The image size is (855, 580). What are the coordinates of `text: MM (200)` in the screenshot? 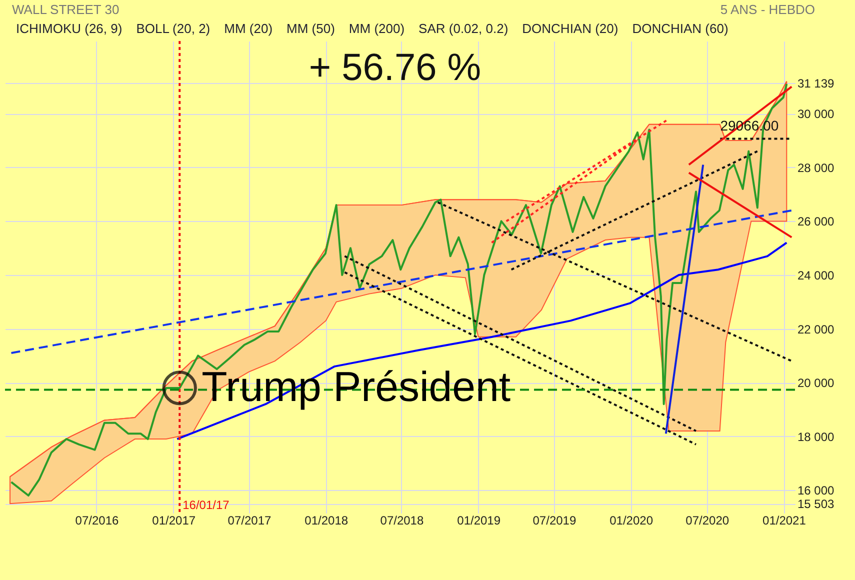 It's located at (376, 28).